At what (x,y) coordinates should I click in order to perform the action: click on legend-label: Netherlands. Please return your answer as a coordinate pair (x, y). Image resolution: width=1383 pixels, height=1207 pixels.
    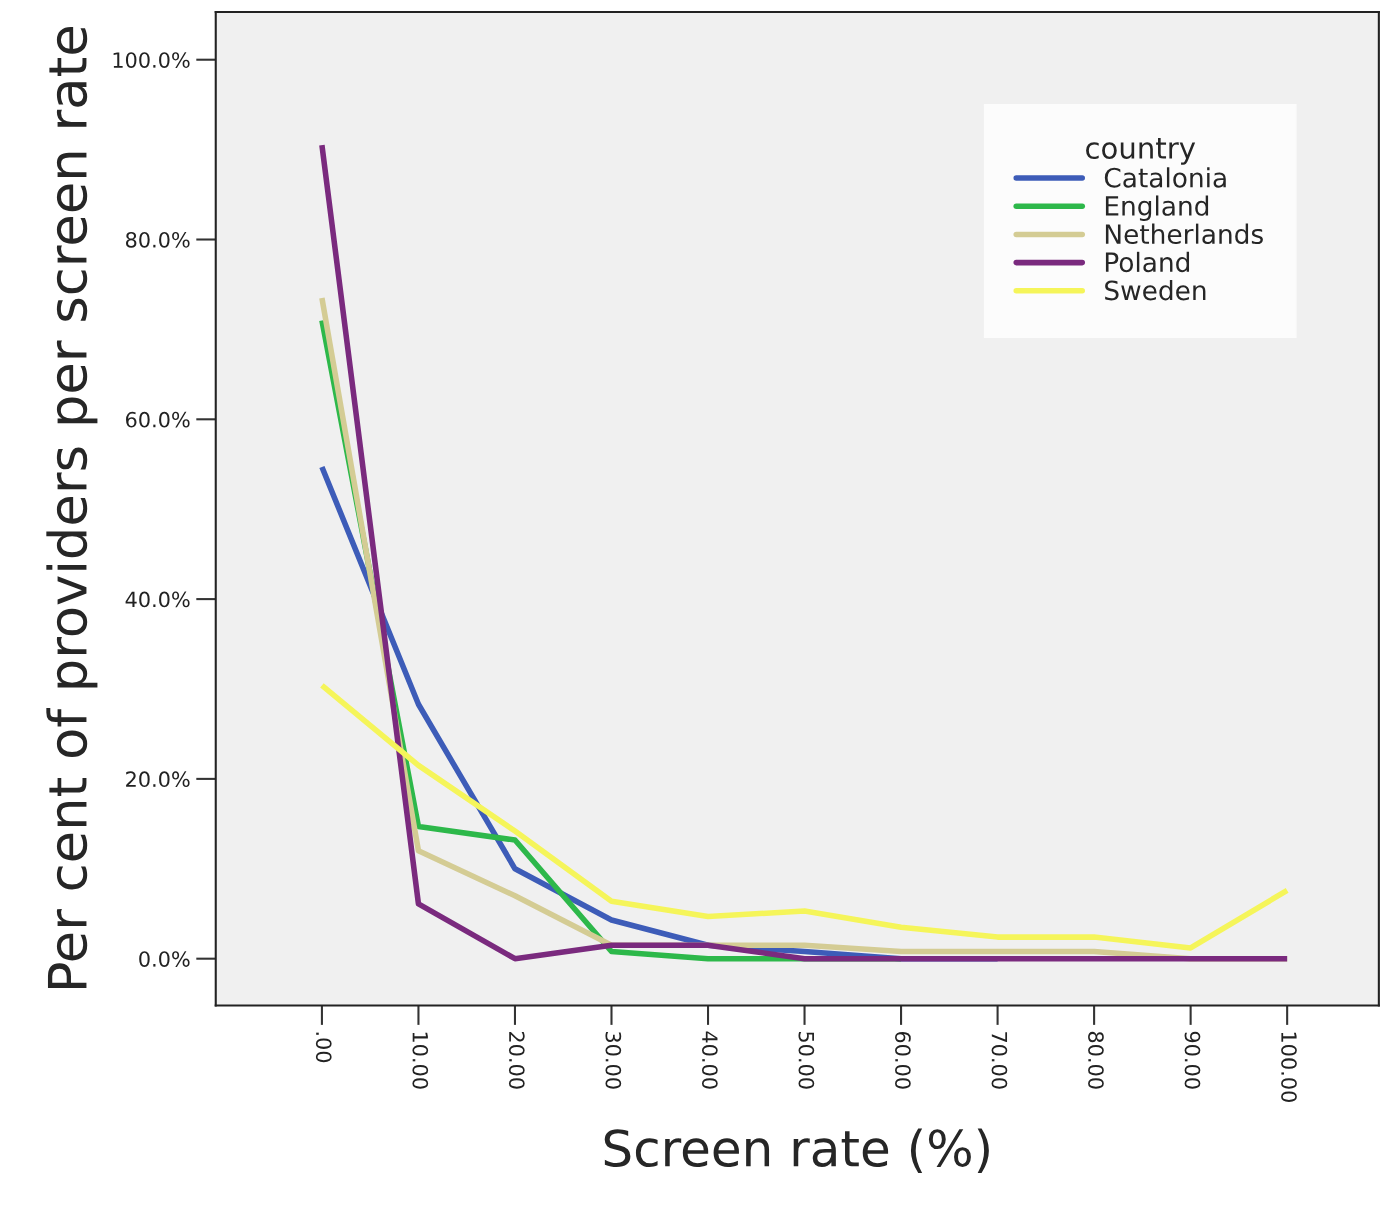
    Looking at the image, I should click on (1184, 234).